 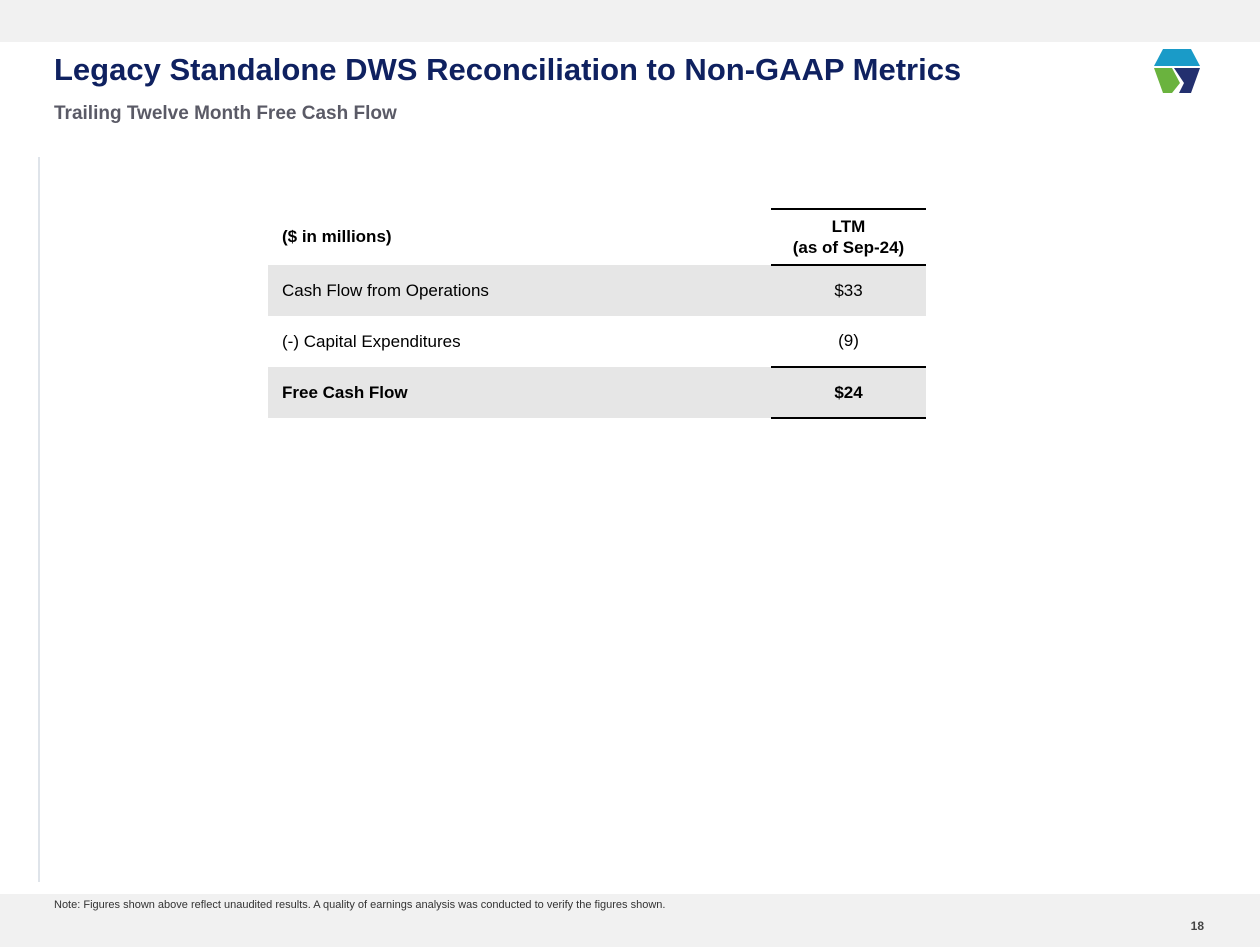 What do you see at coordinates (848, 392) in the screenshot?
I see `row-value: $24` at bounding box center [848, 392].